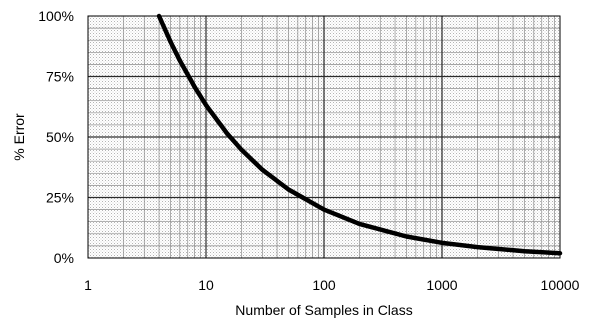  I want to click on y-axis-title: % Error, so click(19, 137).